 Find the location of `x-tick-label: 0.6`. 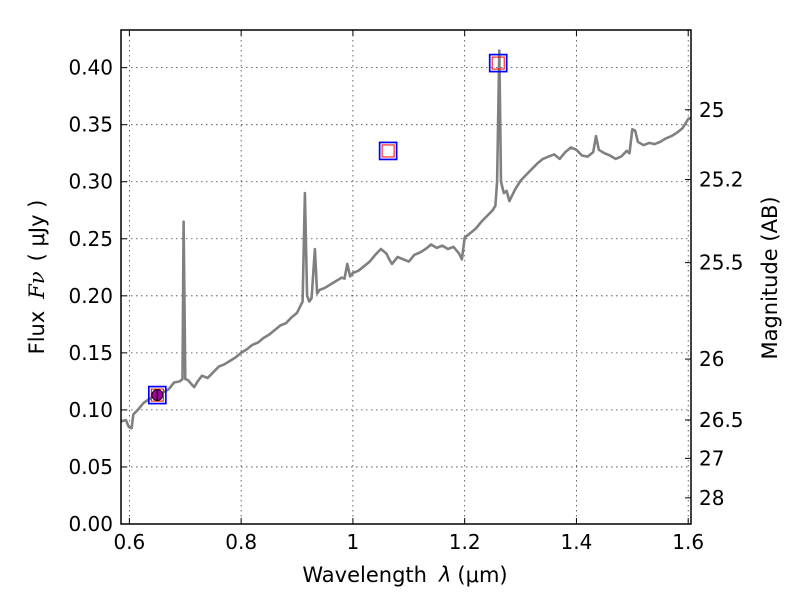

x-tick-label: 0.6 is located at coordinates (129, 542).